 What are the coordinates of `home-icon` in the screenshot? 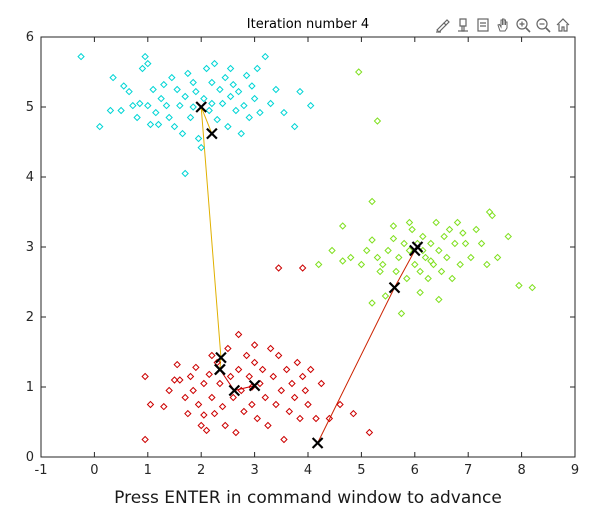 It's located at (563, 25).